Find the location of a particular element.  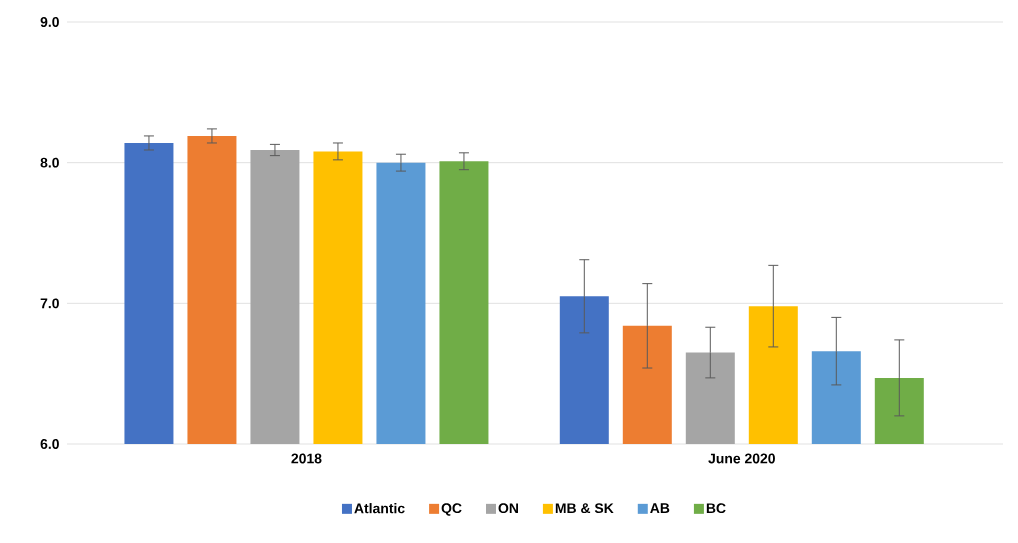

legend-label: AB is located at coordinates (660, 508).